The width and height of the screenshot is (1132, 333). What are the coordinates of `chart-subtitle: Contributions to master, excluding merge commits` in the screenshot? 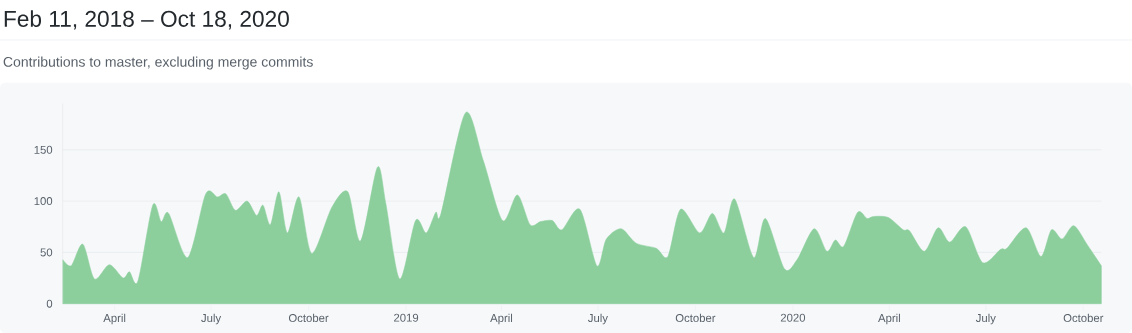 It's located at (158, 63).